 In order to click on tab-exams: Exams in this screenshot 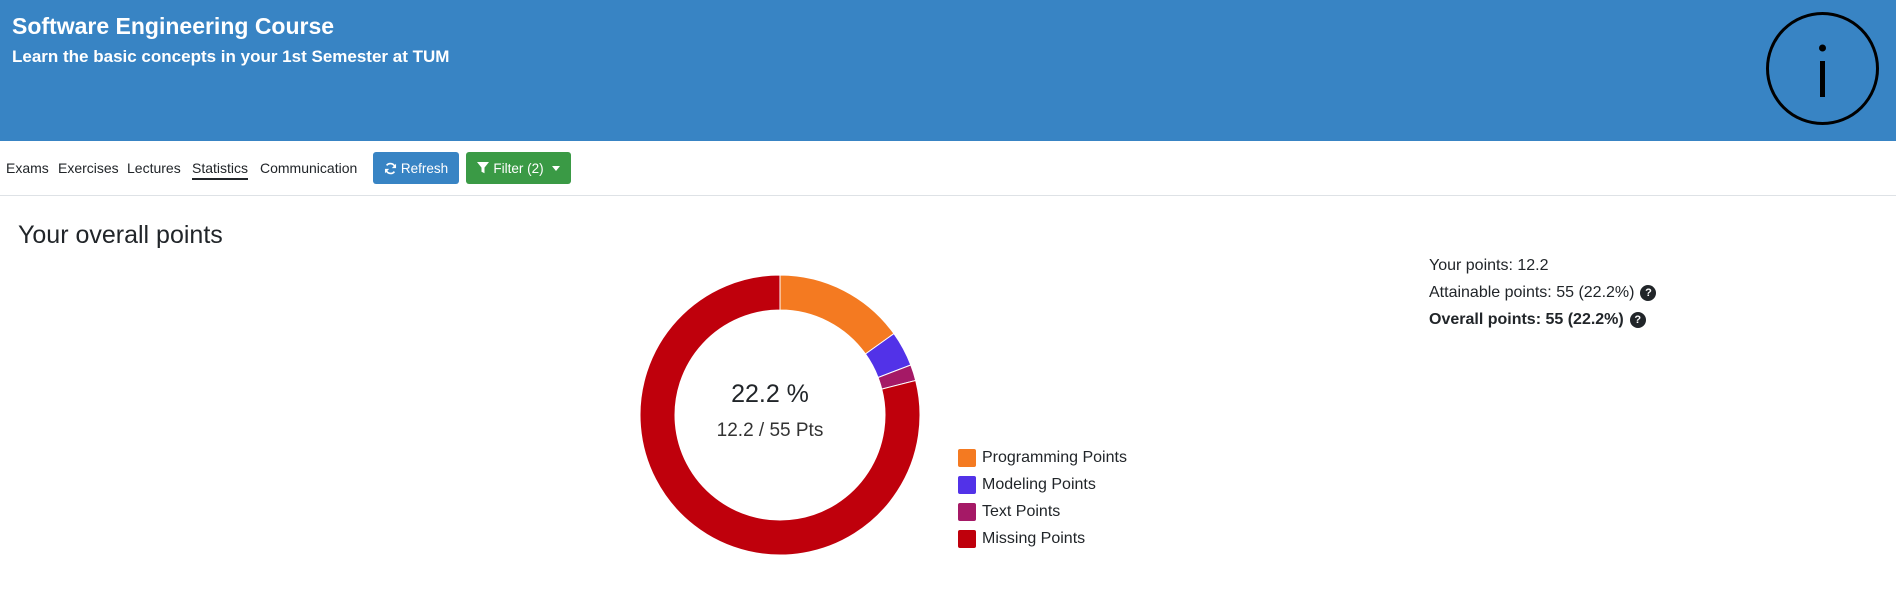, I will do `click(27, 168)`.